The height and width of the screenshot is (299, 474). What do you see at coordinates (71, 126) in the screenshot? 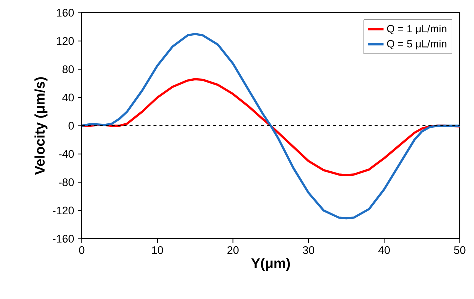
I see `y-tick-label: 0` at bounding box center [71, 126].